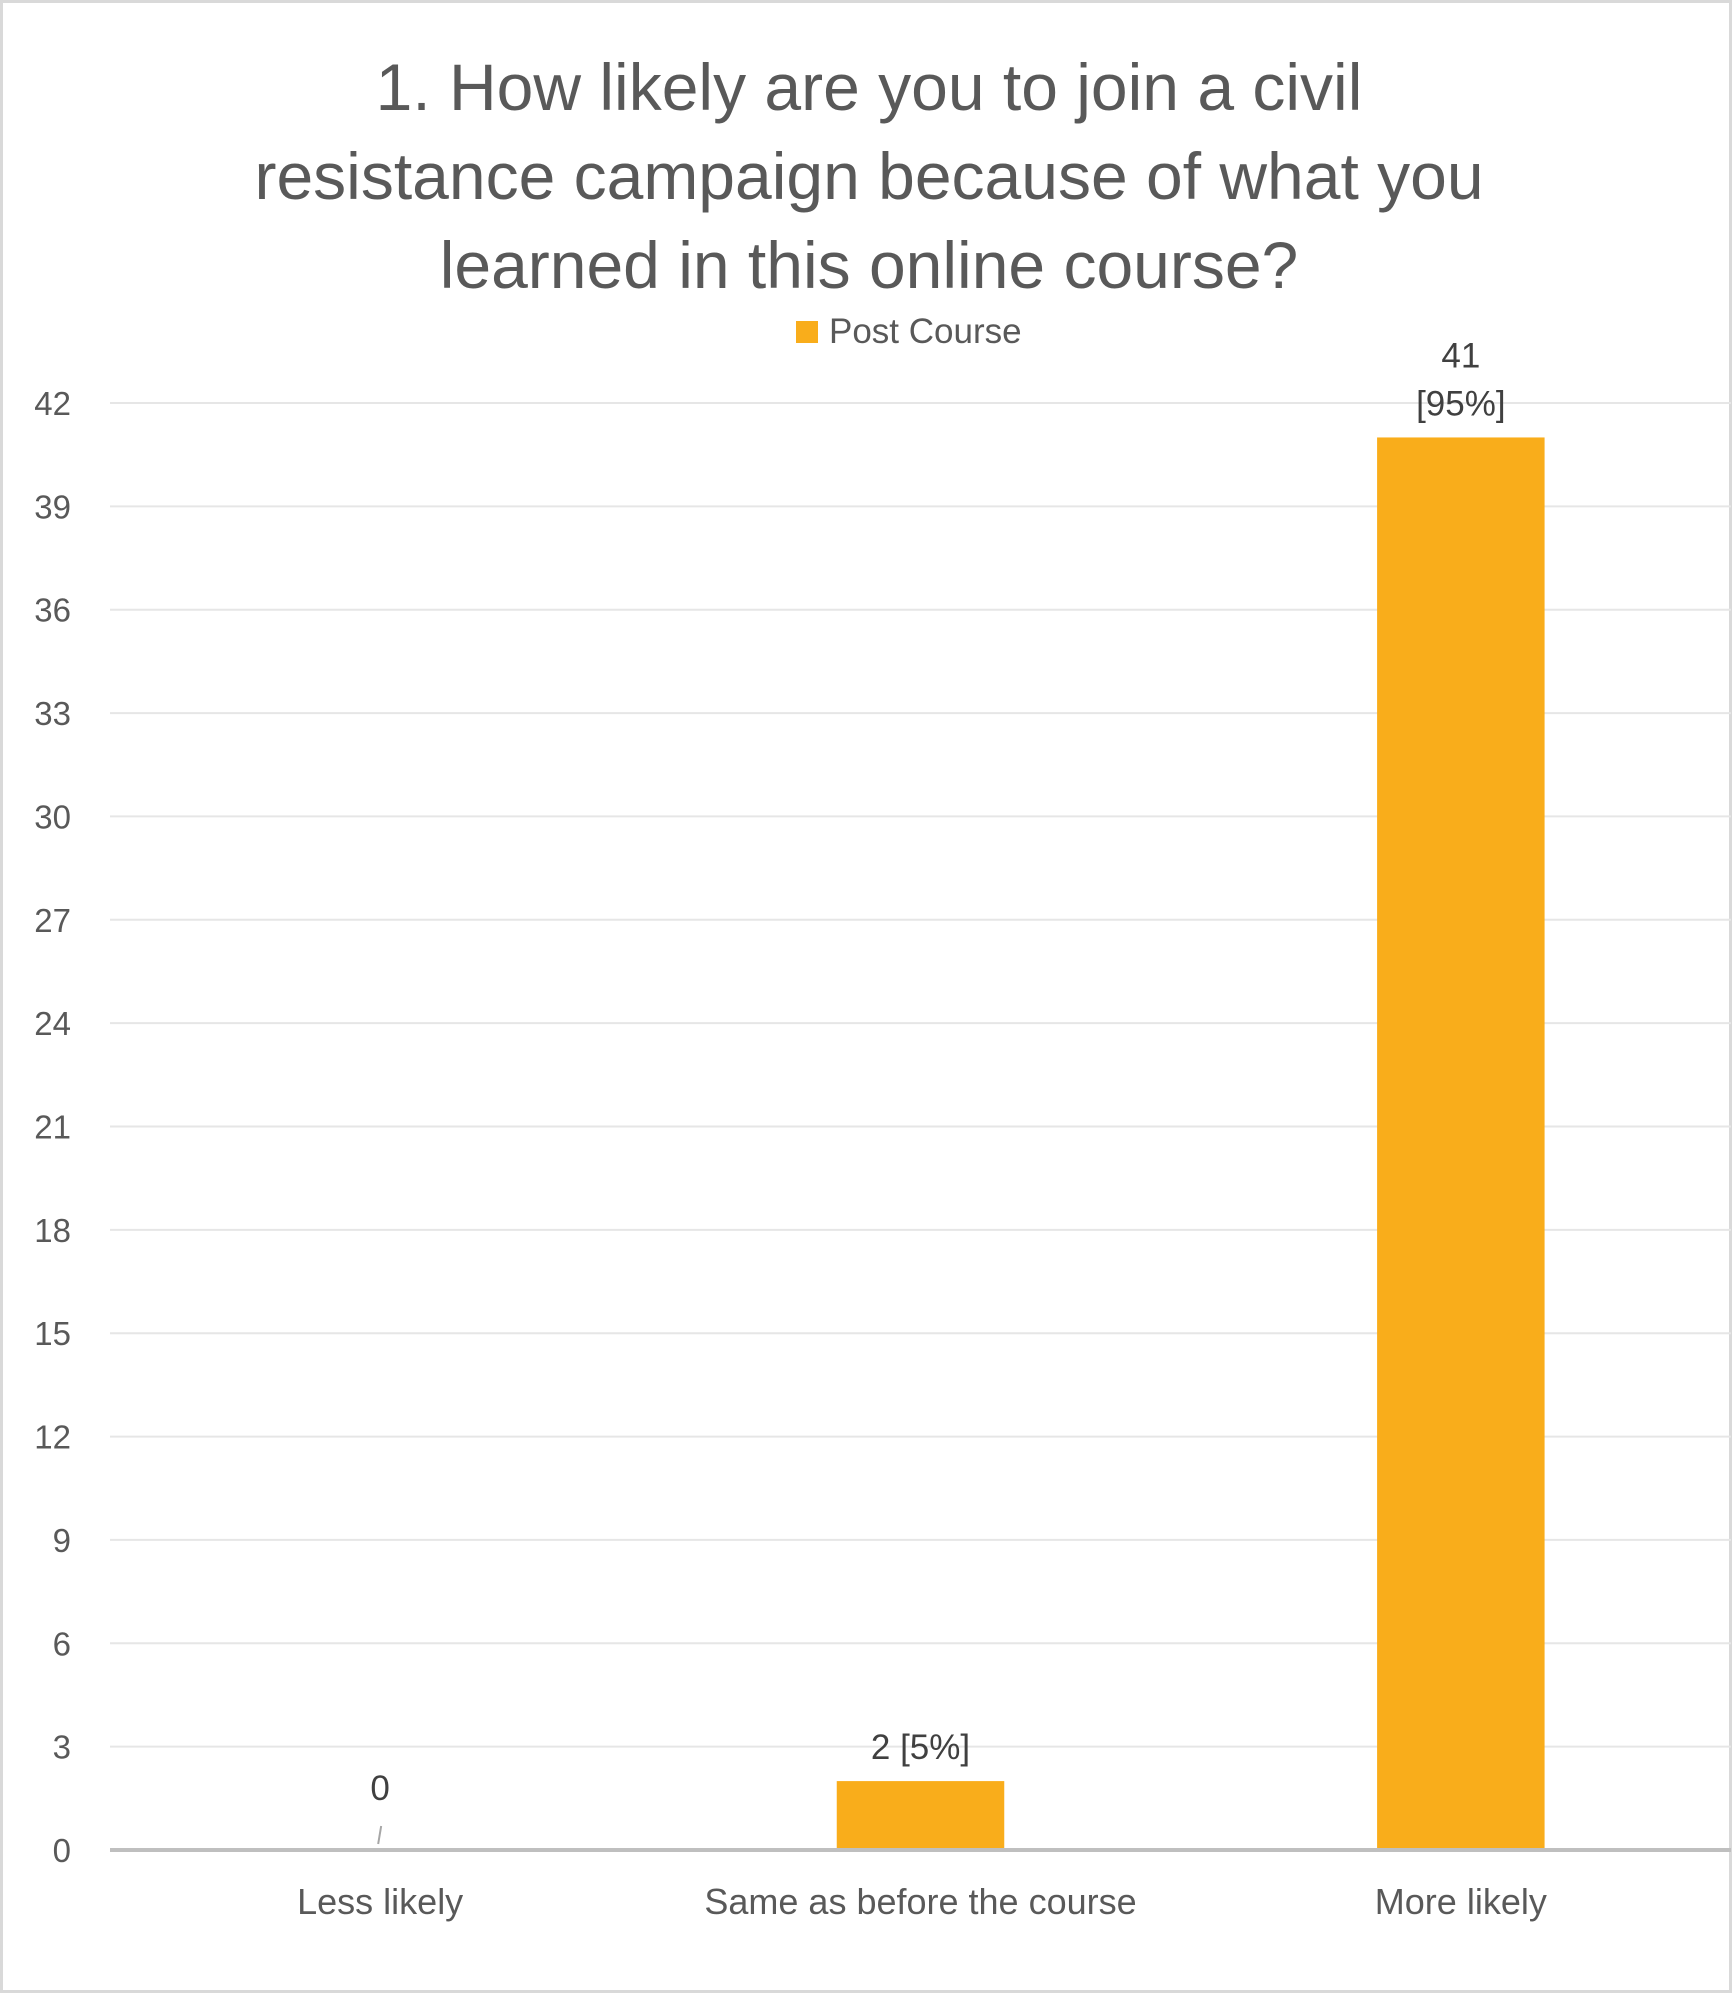  I want to click on y-tick-label: 42, so click(52, 403).